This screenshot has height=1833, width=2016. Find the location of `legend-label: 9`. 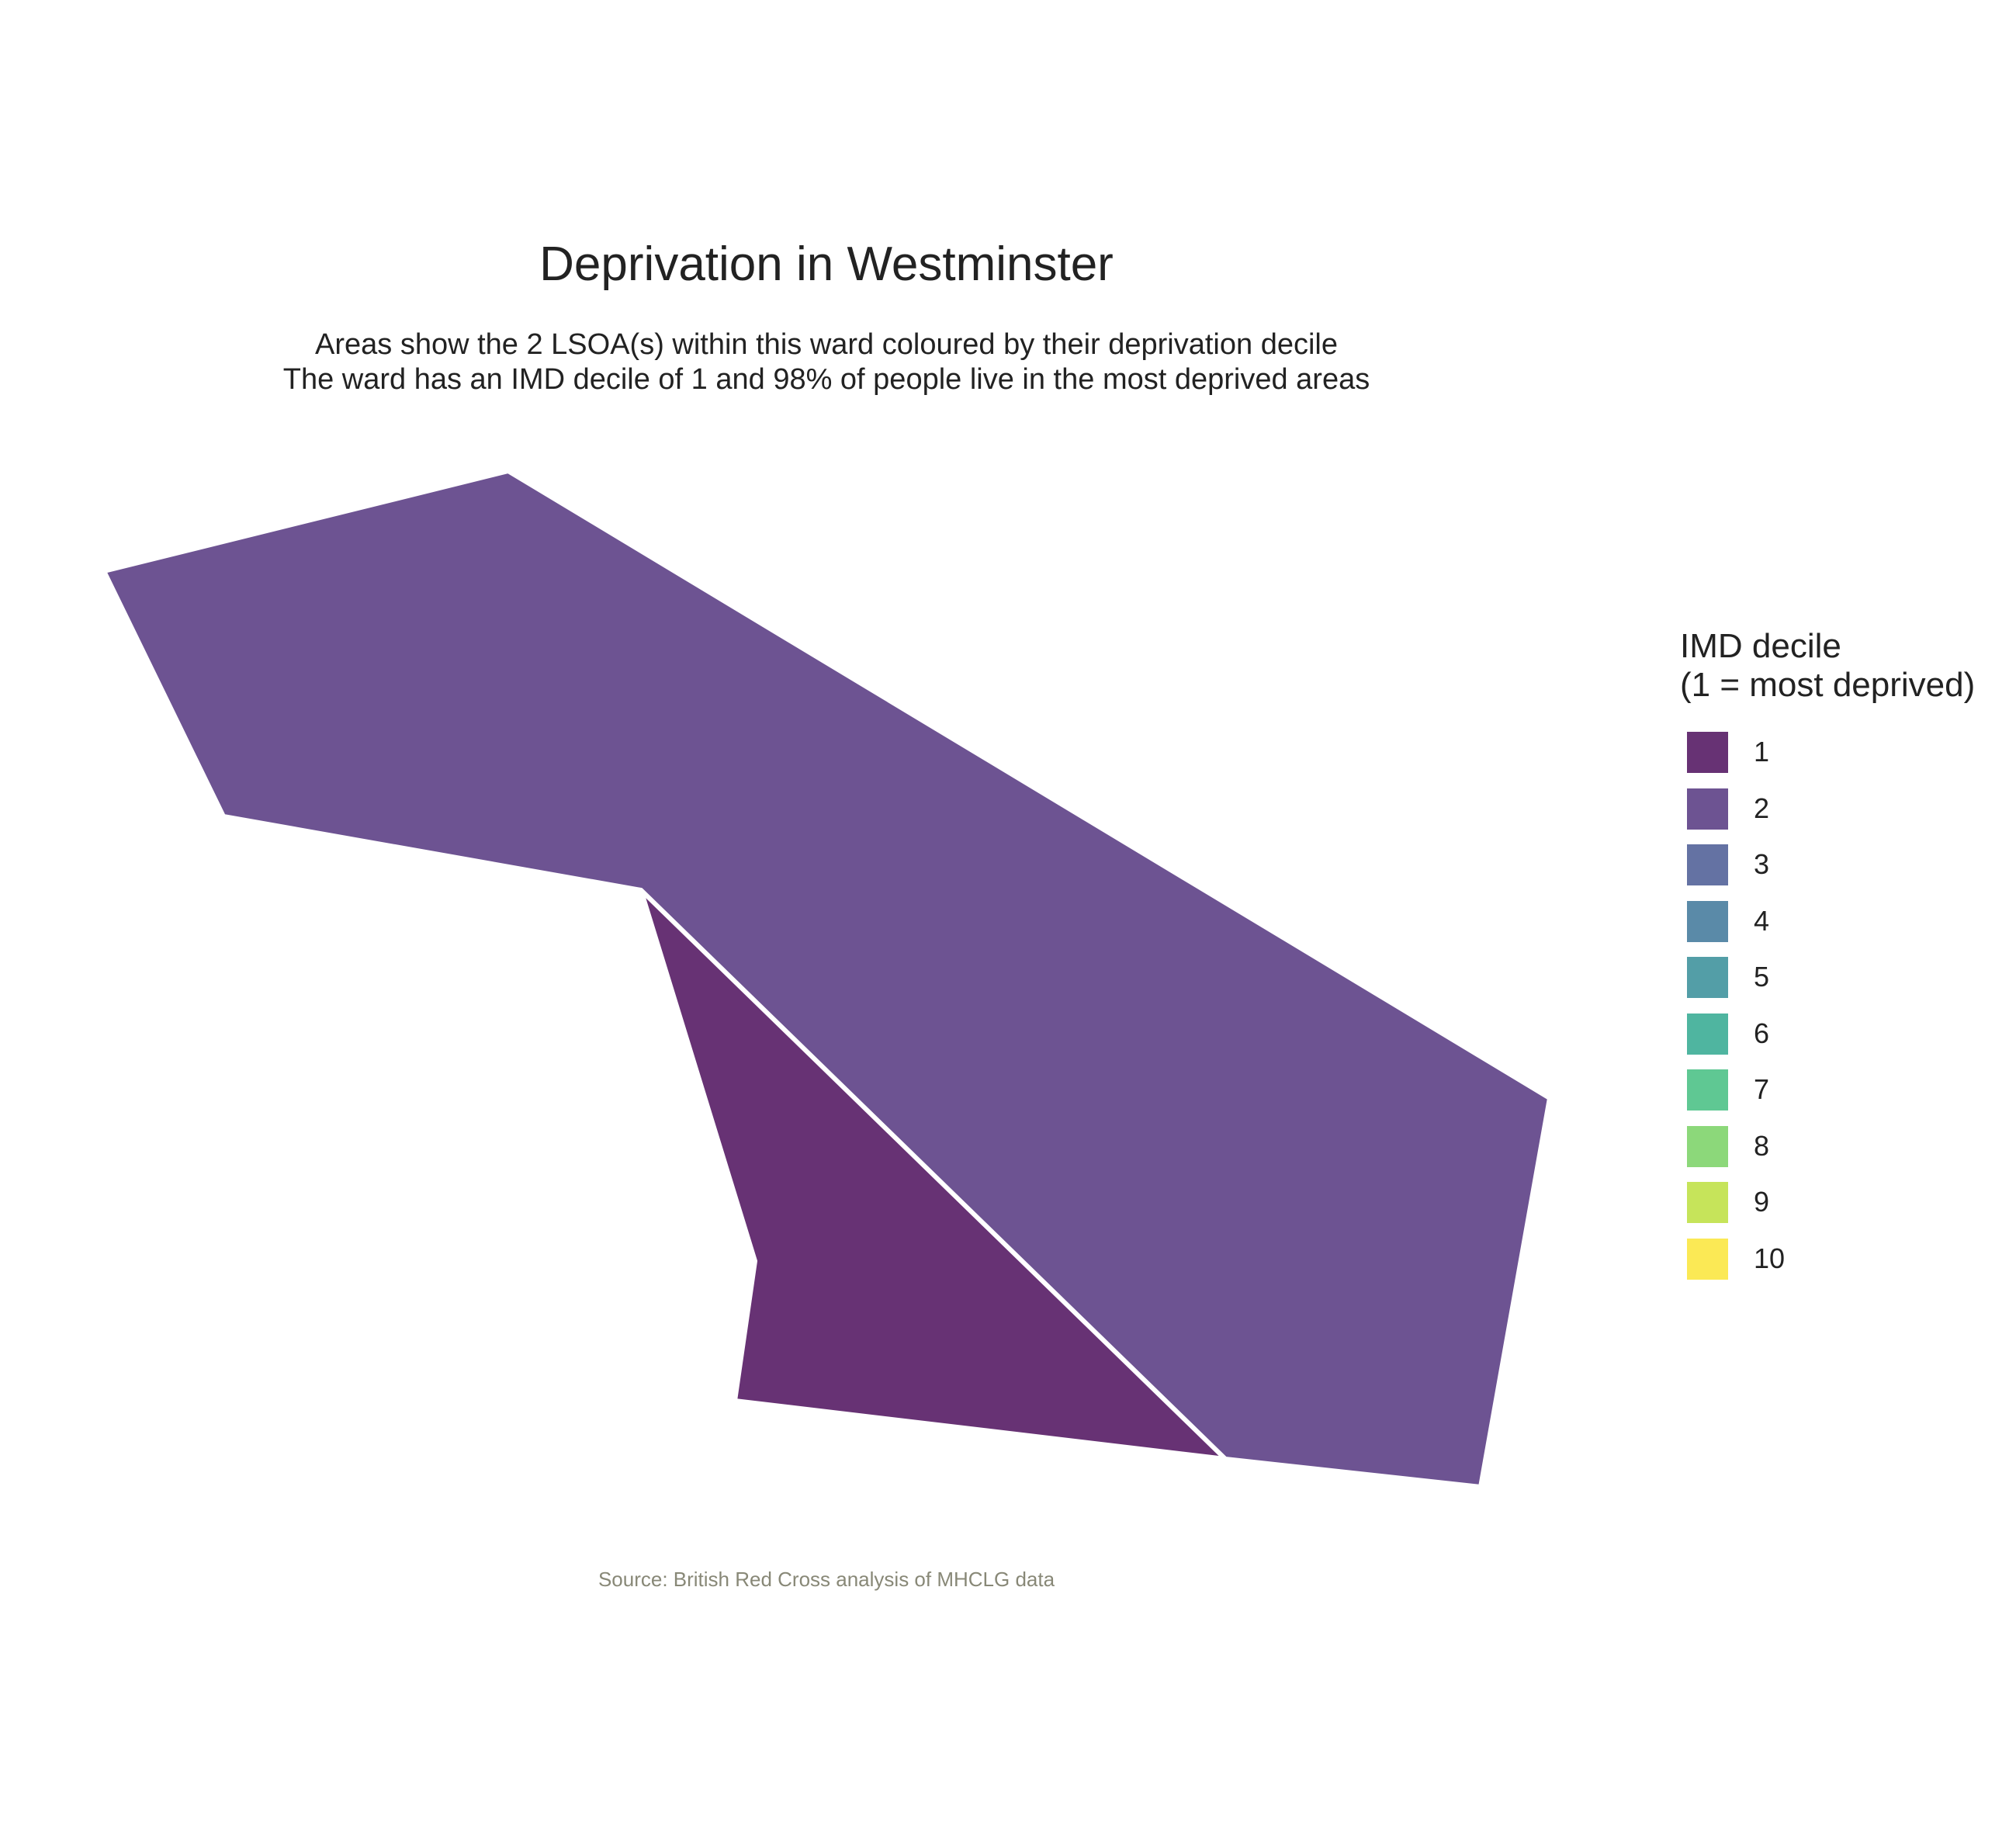

legend-label: 9 is located at coordinates (1762, 1202).